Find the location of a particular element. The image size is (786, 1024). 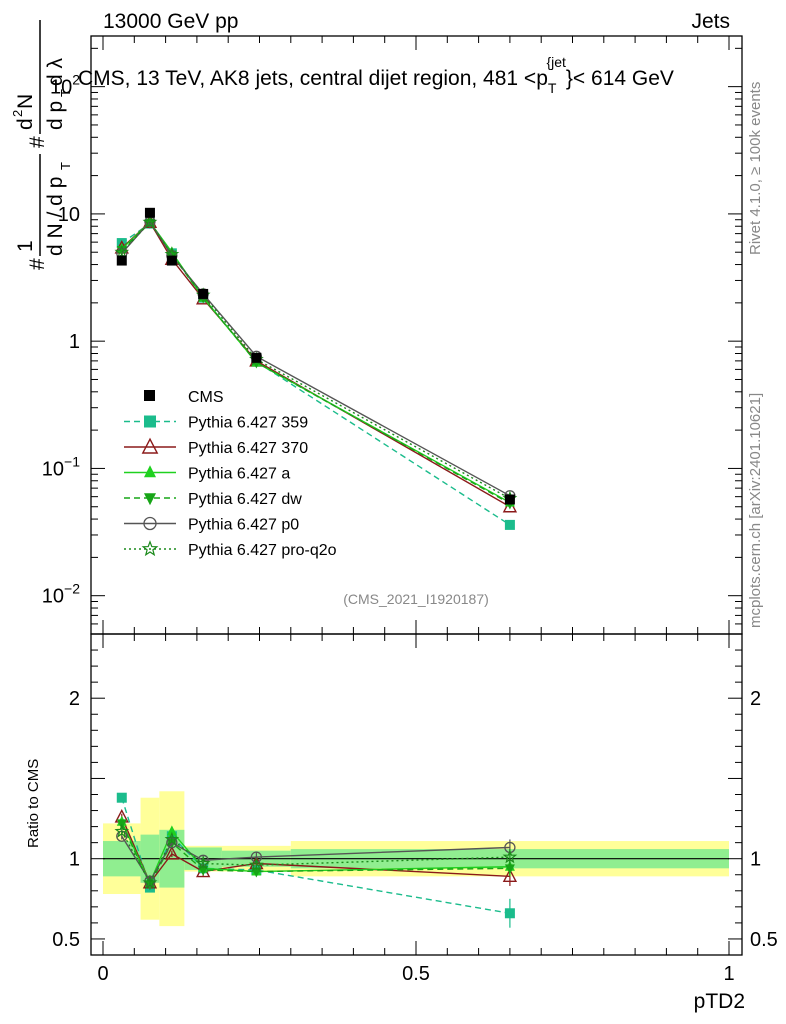

rivet-version-label: Rivet 4.1.0, ≥ 100k events is located at coordinates (755, 168).